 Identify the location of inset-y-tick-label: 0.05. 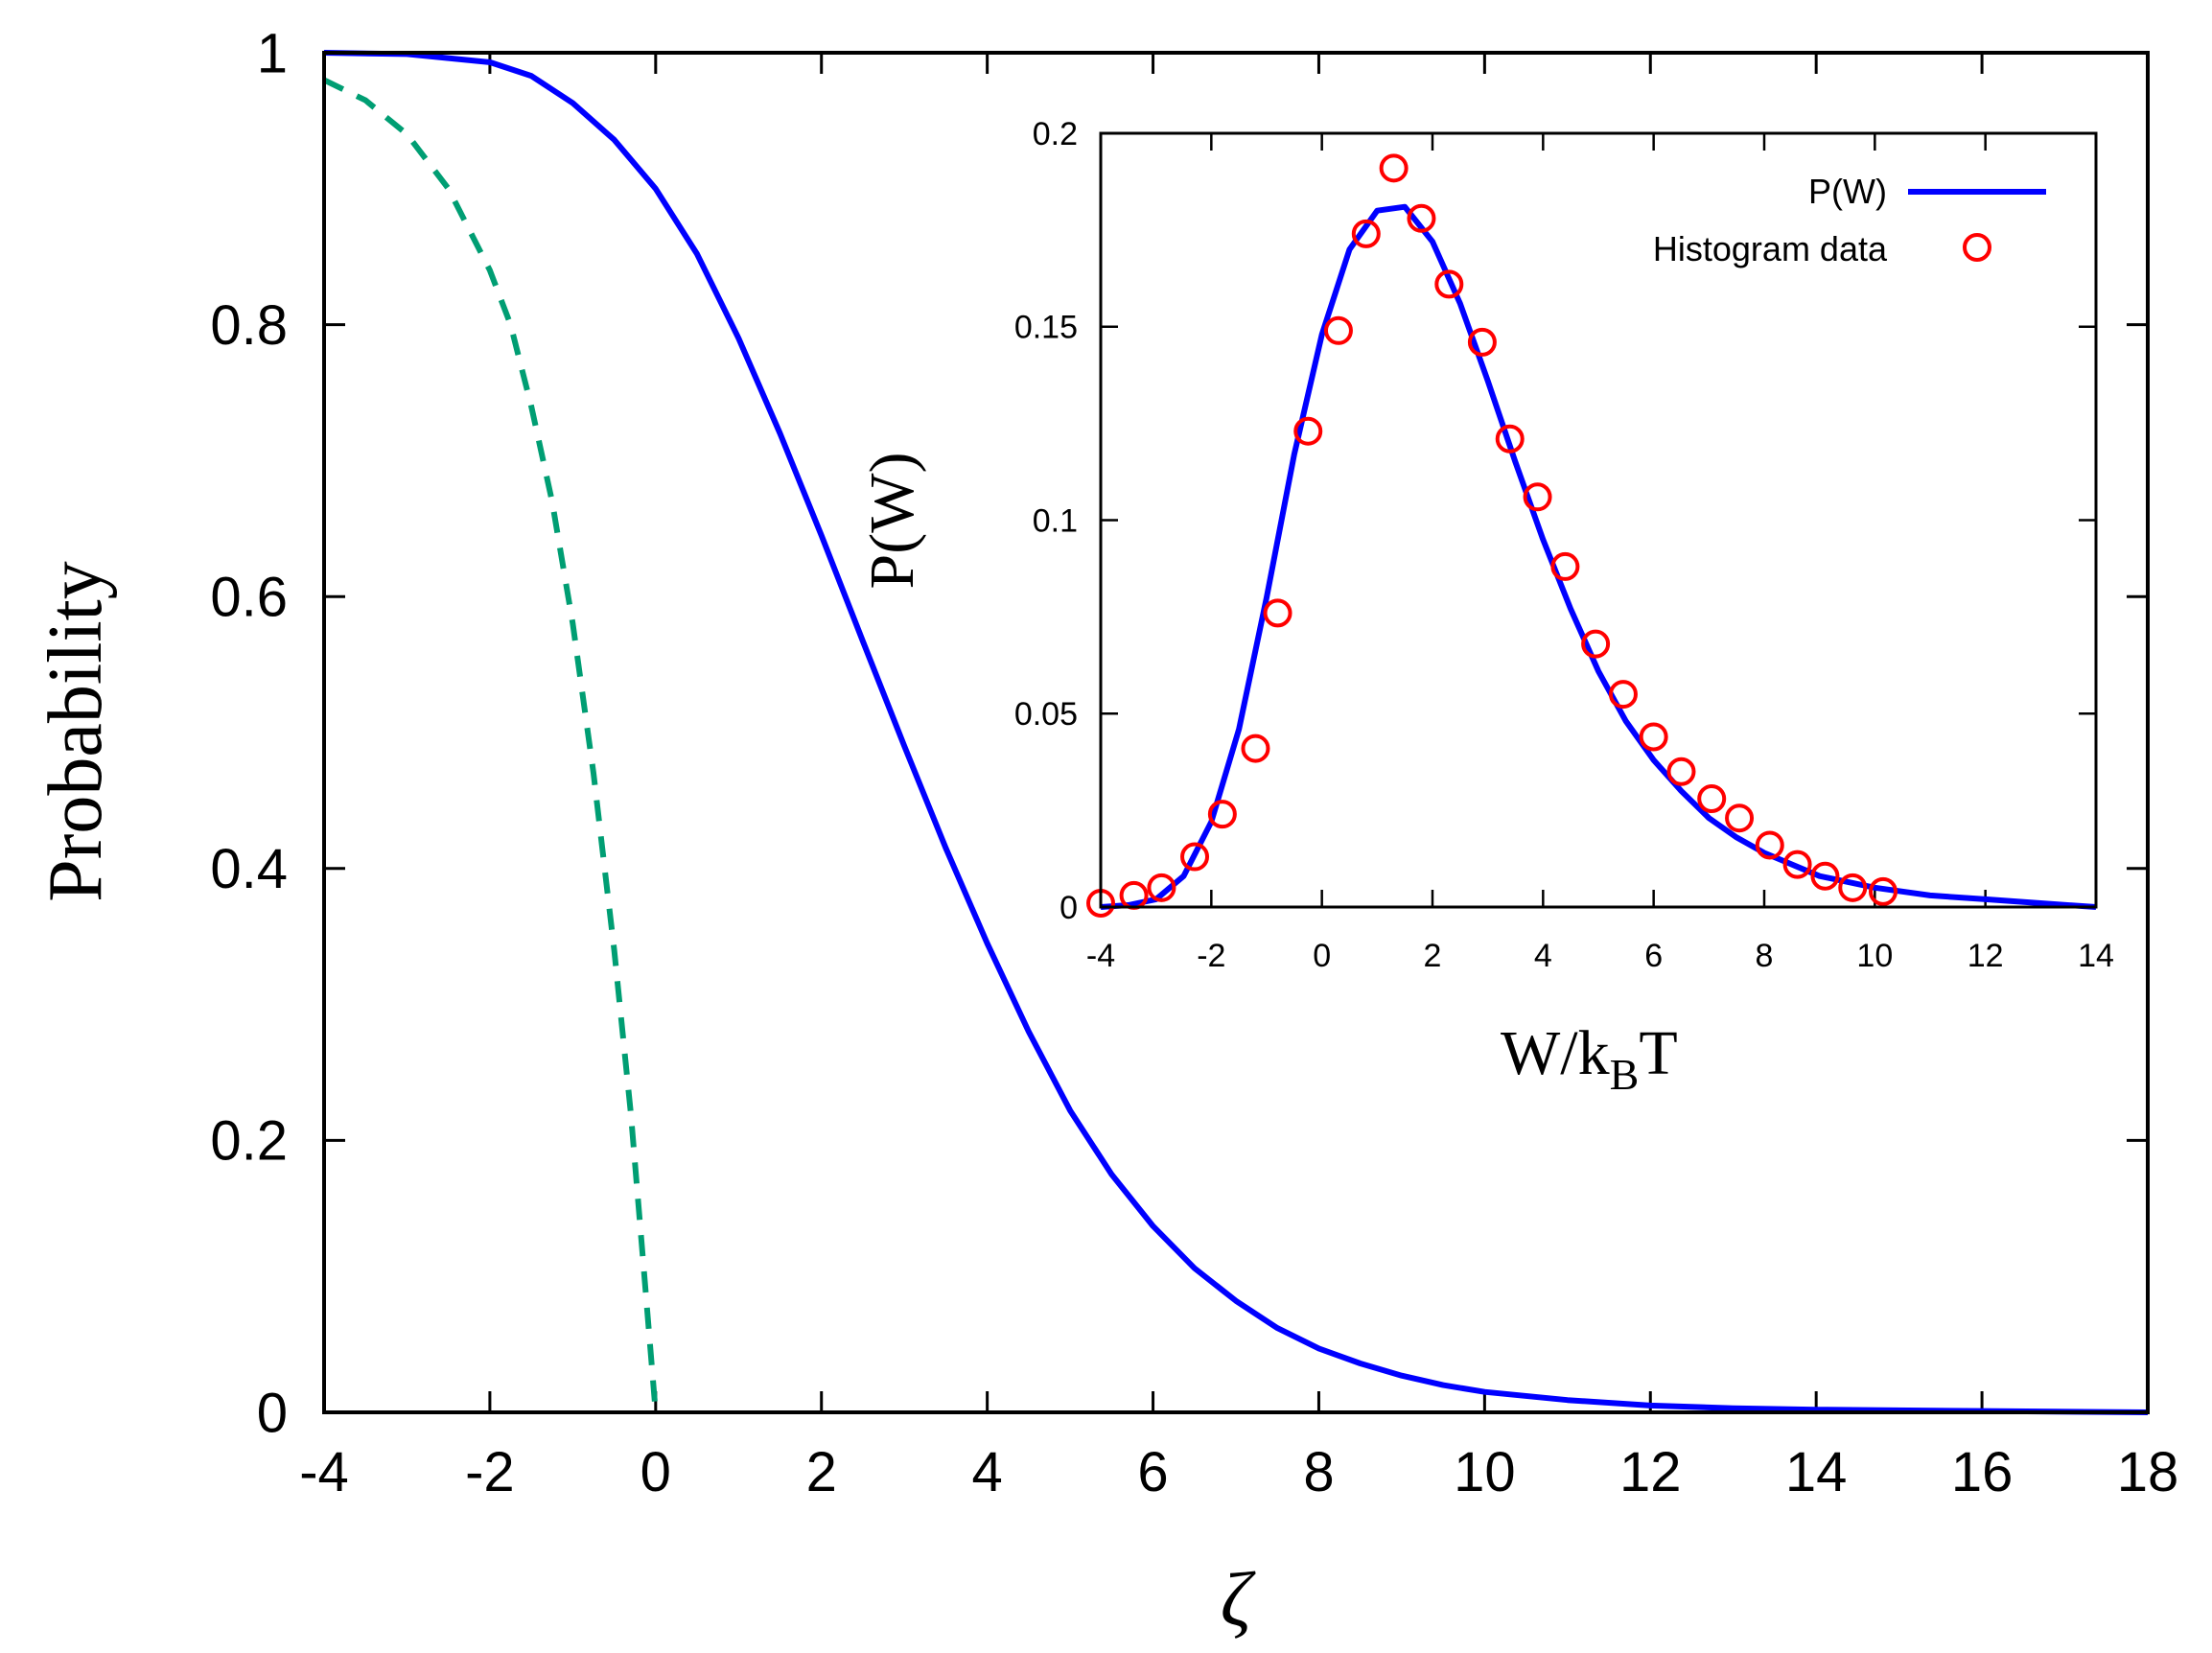
(1046, 714).